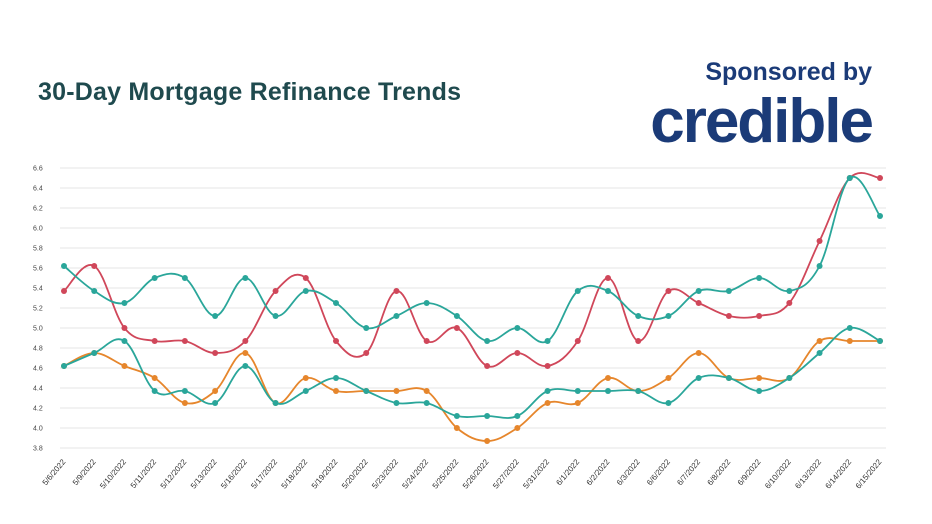 The height and width of the screenshot is (524, 932). Describe the element at coordinates (38, 209) in the screenshot. I see `y-tick-label: 6.2` at that location.